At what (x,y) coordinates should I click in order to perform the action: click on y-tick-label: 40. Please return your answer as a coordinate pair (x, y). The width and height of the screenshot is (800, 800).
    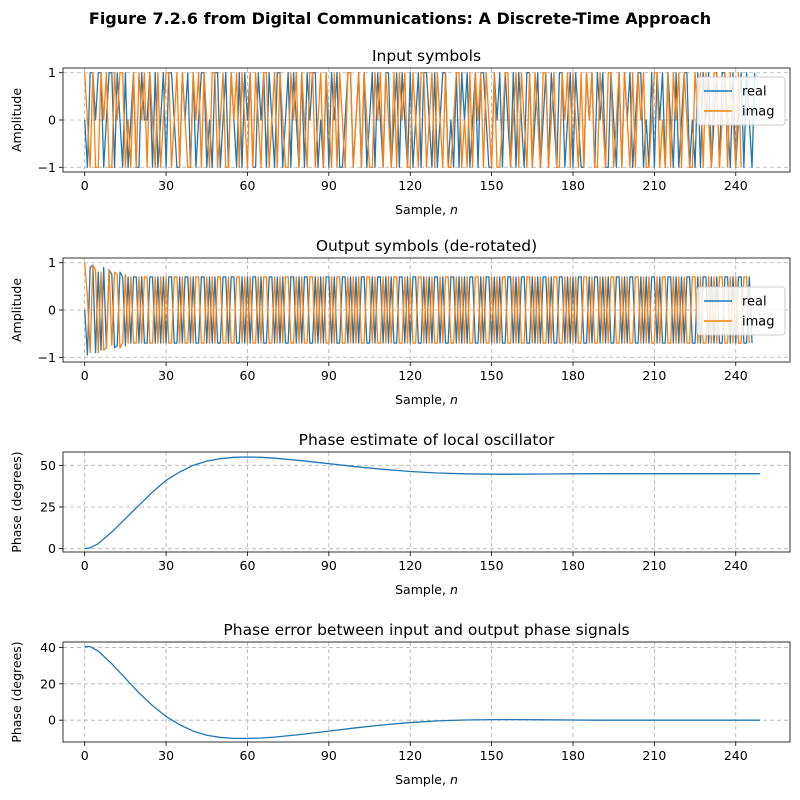
    Looking at the image, I should click on (48, 647).